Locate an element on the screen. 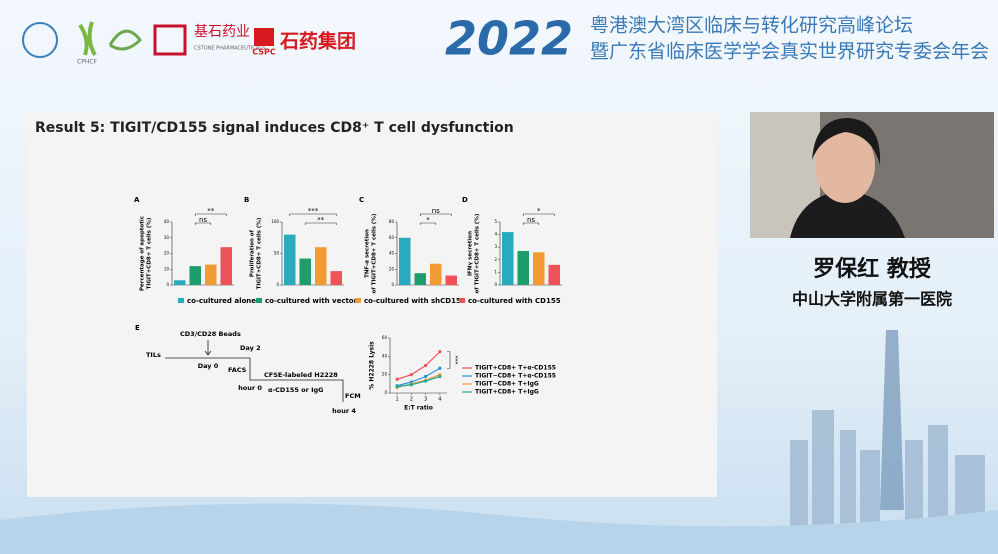  timeline-label: hour 0 is located at coordinates (250, 388).